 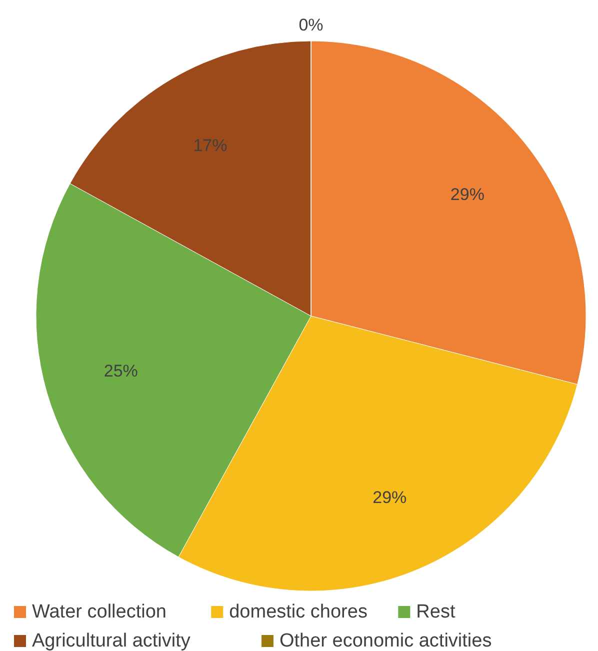 I want to click on legend-label: Rest, so click(x=436, y=612).